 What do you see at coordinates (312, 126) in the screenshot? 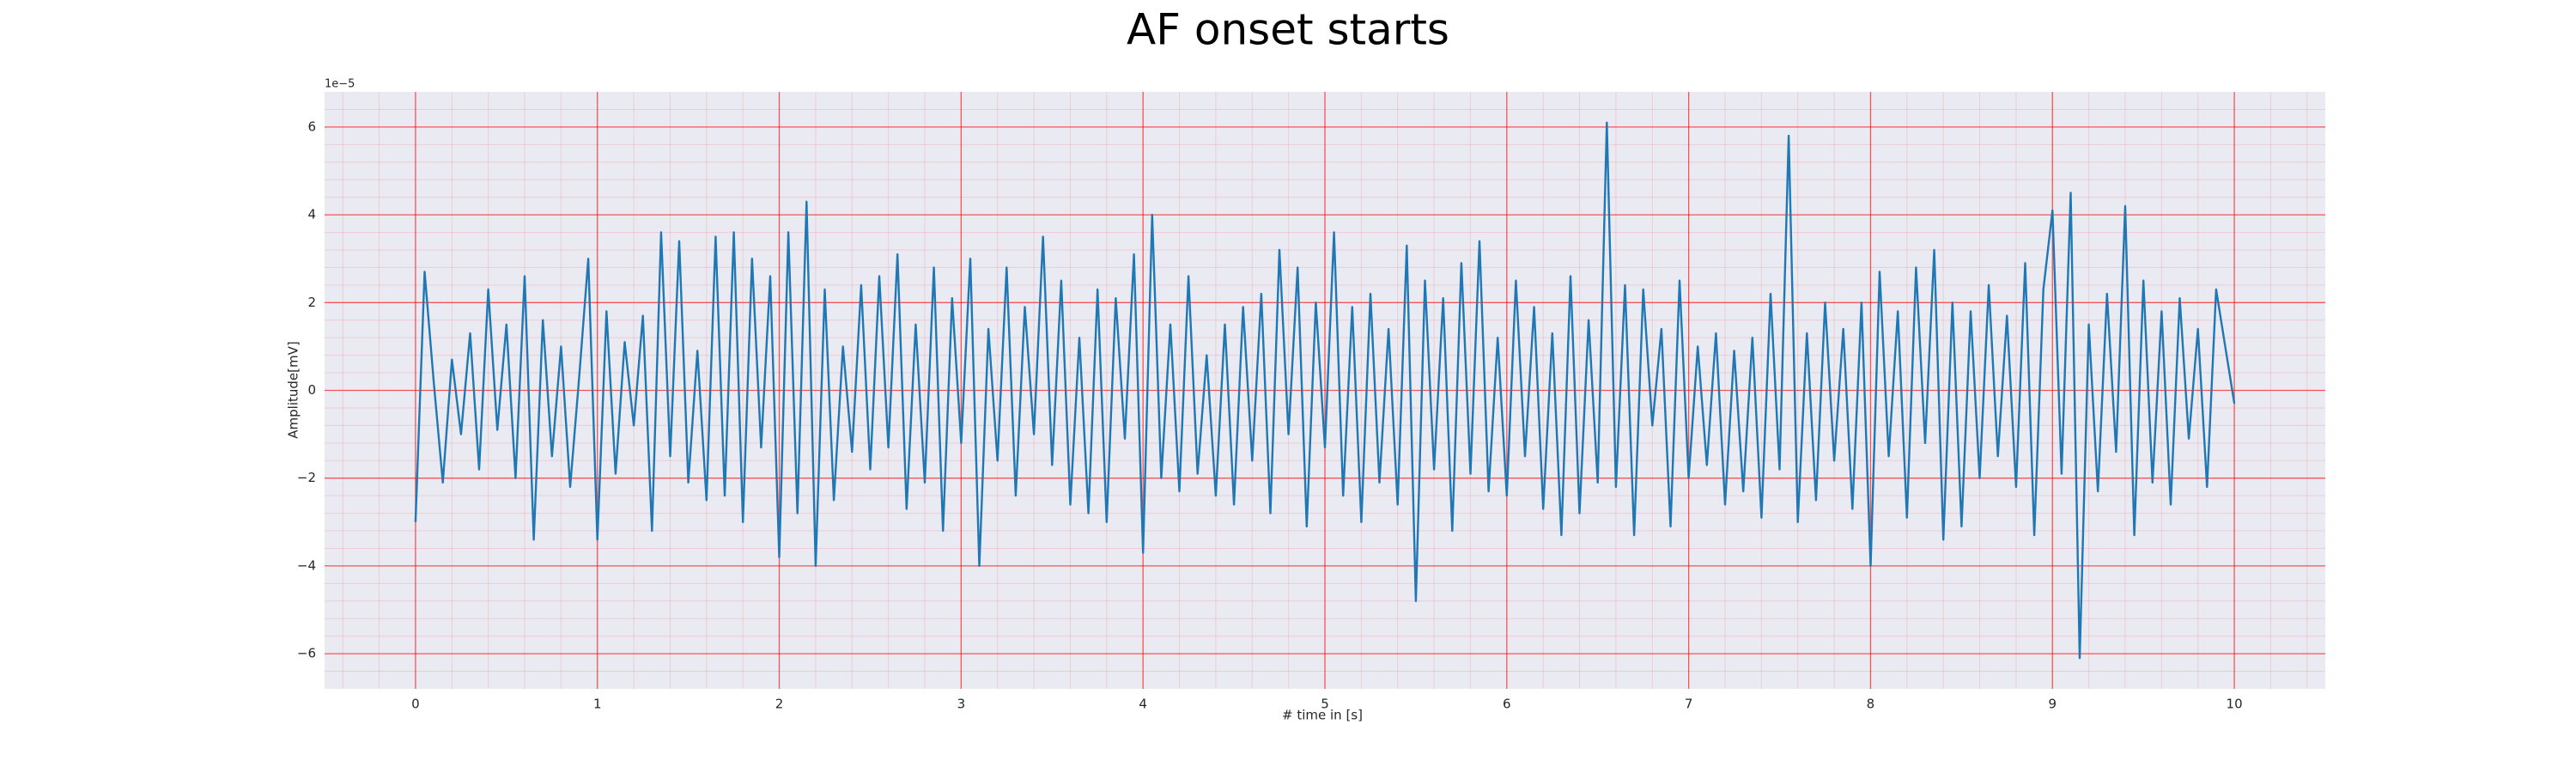
I see `y-tick-label: 6` at bounding box center [312, 126].